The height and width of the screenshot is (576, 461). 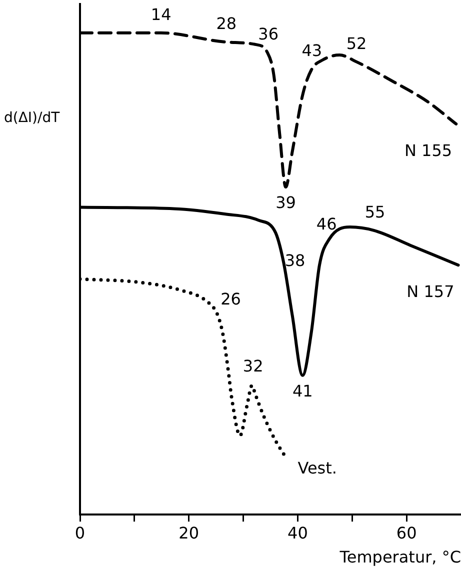 I want to click on annotation: 46, so click(x=326, y=224).